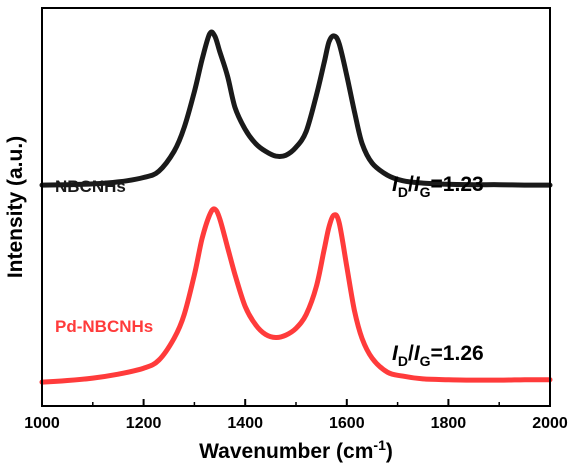 The width and height of the screenshot is (576, 470). Describe the element at coordinates (379, 445) in the screenshot. I see `x-axis-title-superscript: -1` at that location.